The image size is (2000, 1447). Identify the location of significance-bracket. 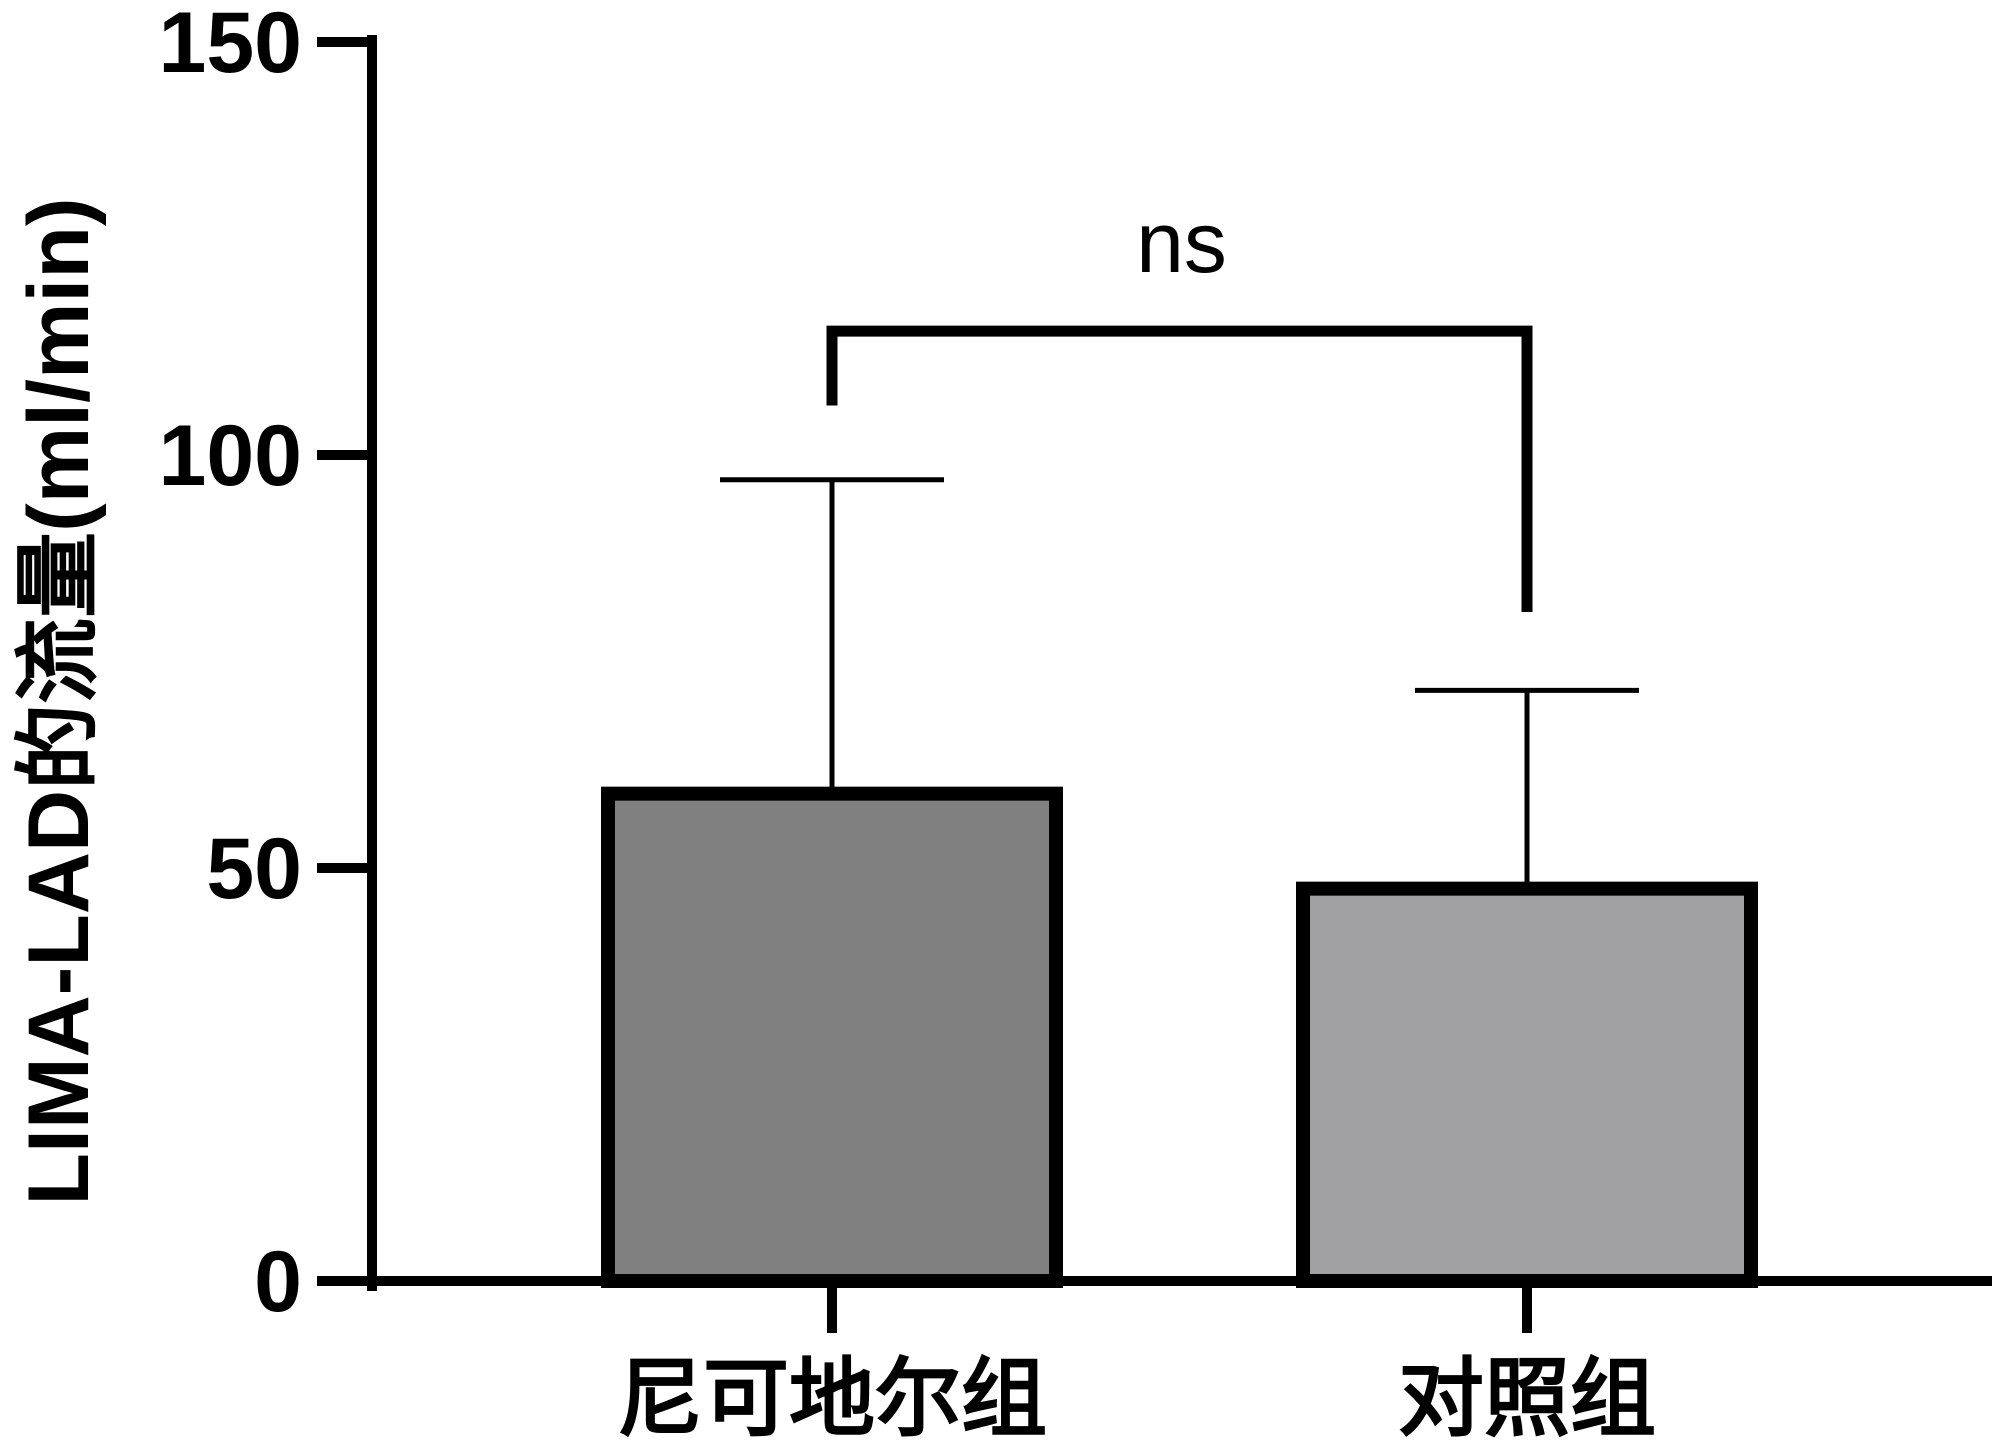
(1179, 468).